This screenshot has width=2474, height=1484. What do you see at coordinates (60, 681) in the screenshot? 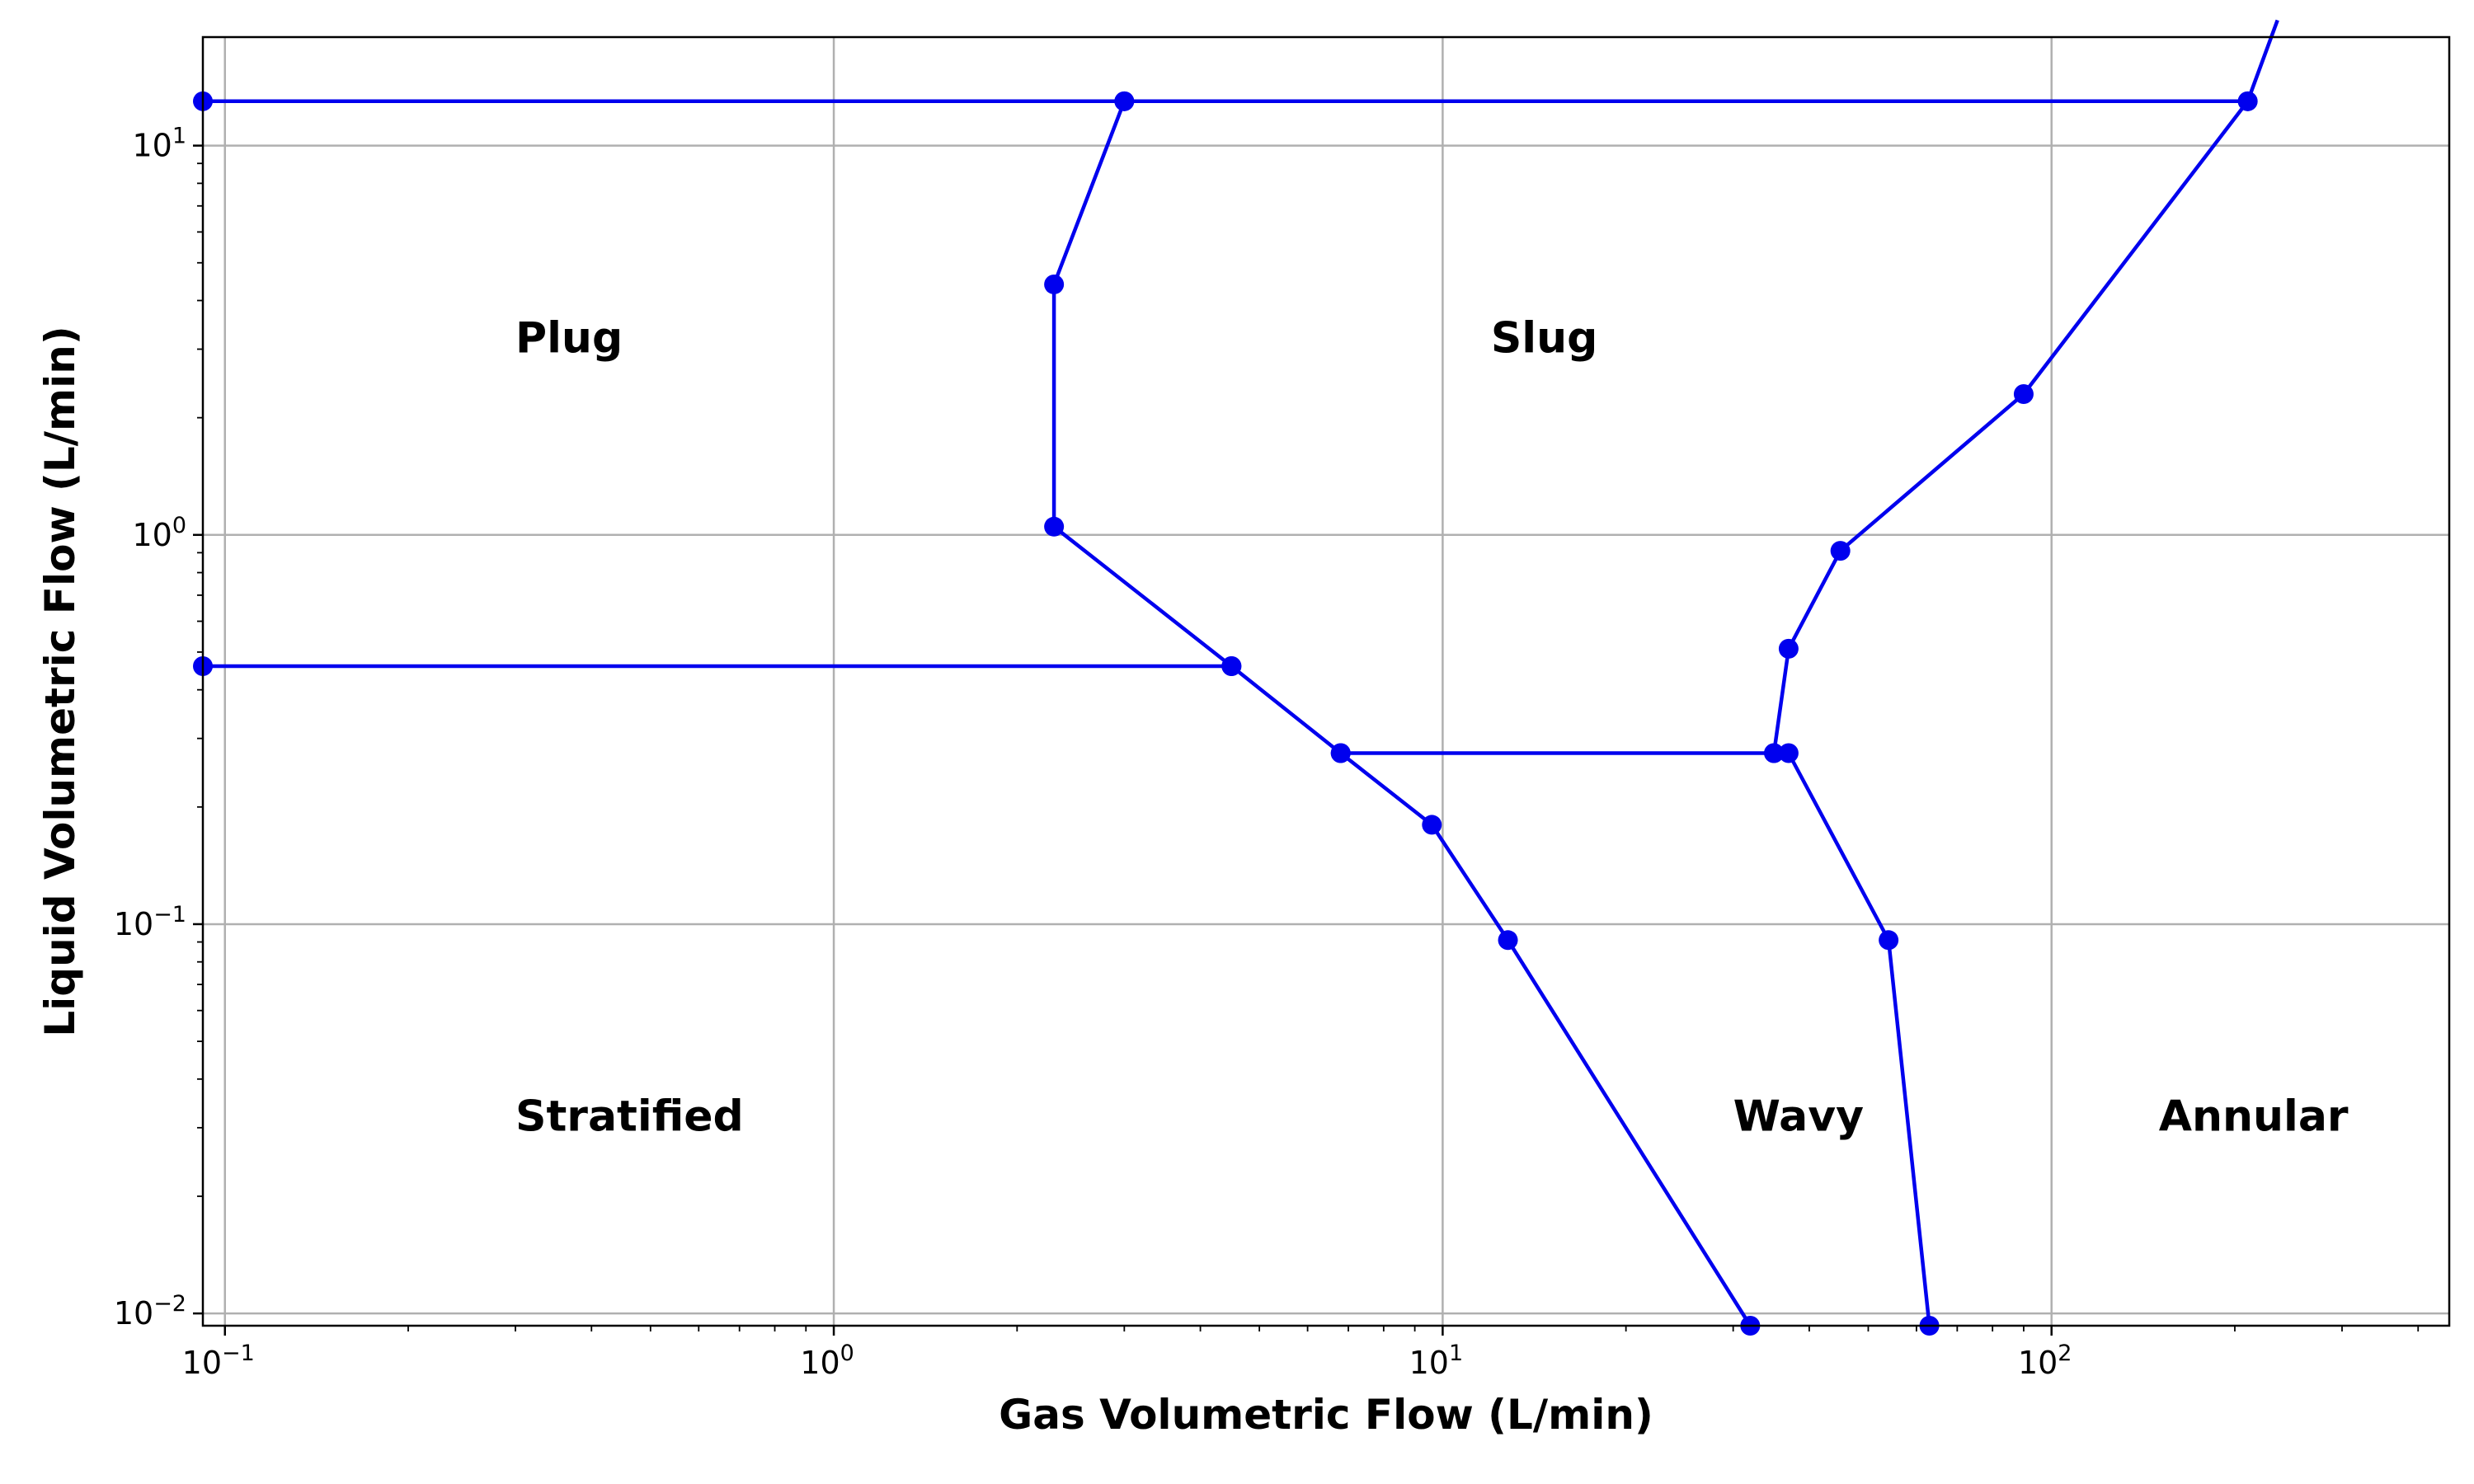
I see `y-axis-label: Liquid Volumetric Flow (L/min)` at bounding box center [60, 681].